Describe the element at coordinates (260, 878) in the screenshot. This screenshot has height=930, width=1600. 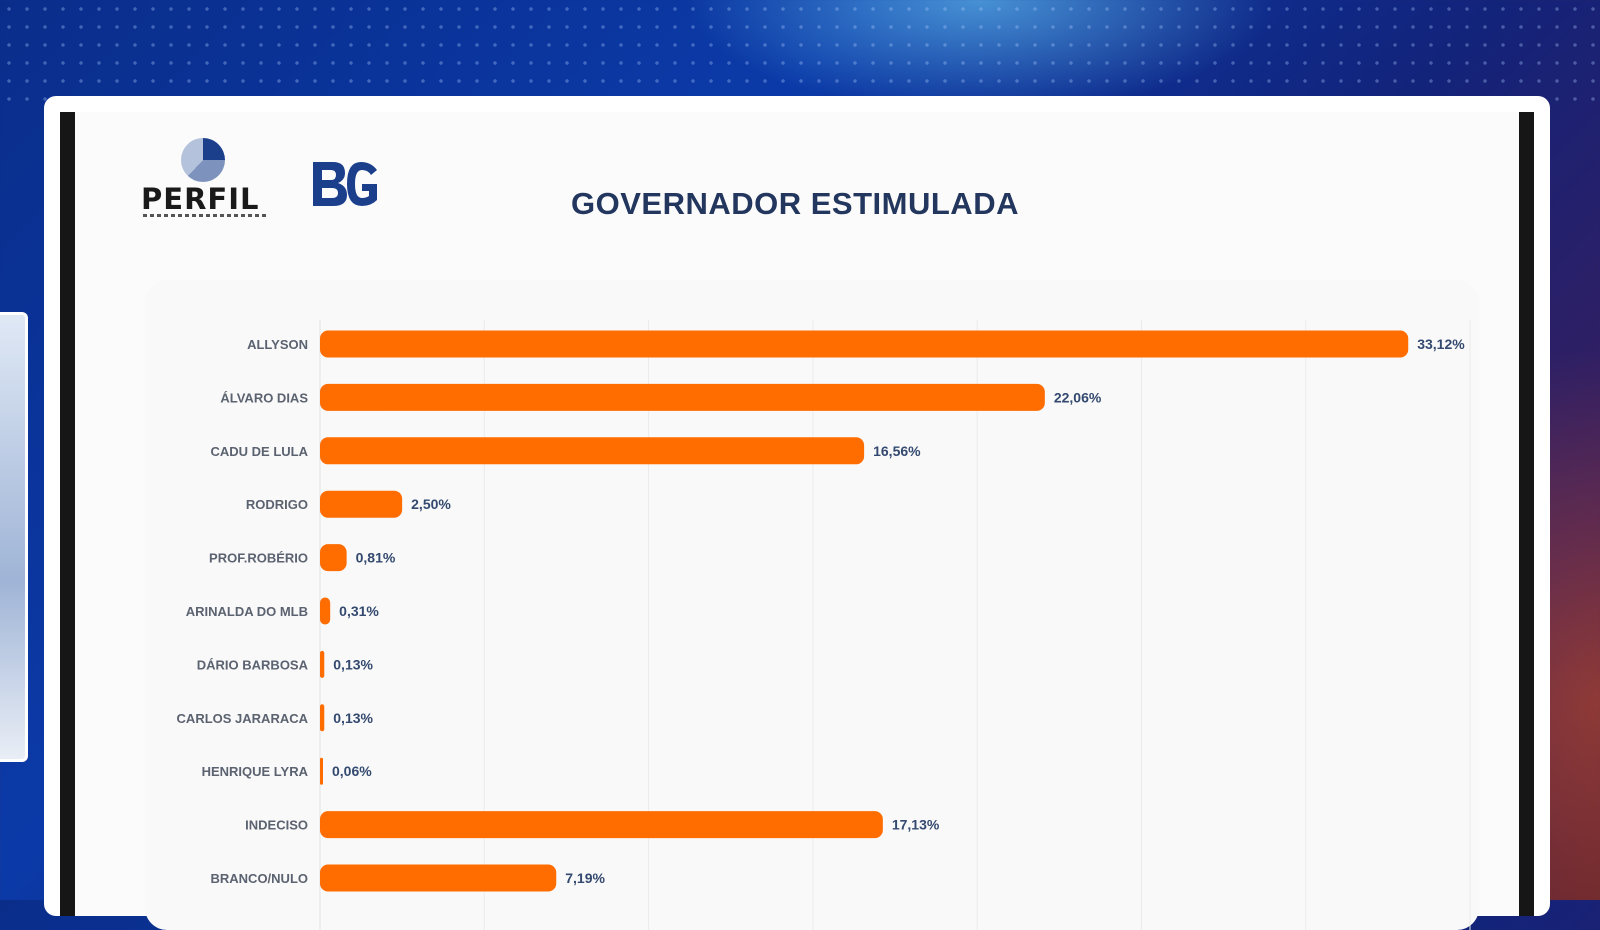
I see `category-label: BRANCO/NULO` at that location.